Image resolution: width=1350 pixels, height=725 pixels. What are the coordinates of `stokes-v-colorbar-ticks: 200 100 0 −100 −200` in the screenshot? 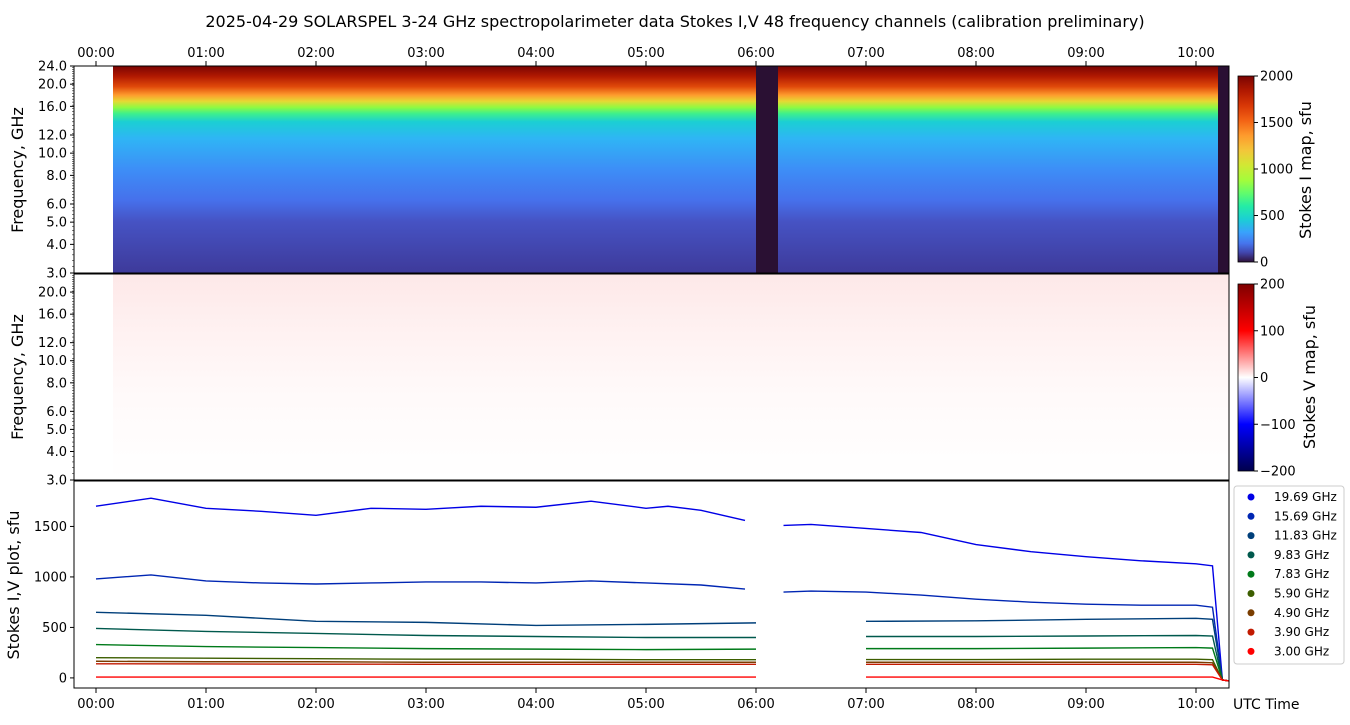 It's located at (1275, 379).